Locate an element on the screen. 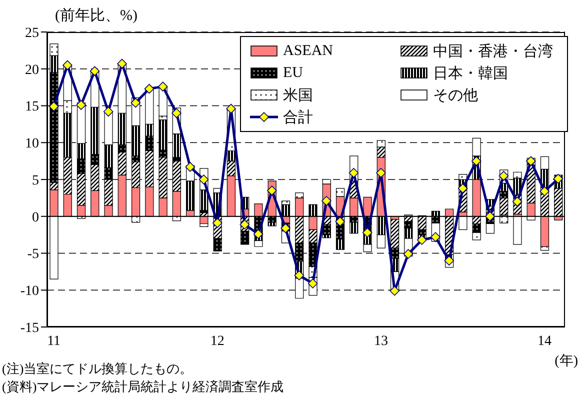 The height and width of the screenshot is (400, 580). legend-label: EU is located at coordinates (293, 73).